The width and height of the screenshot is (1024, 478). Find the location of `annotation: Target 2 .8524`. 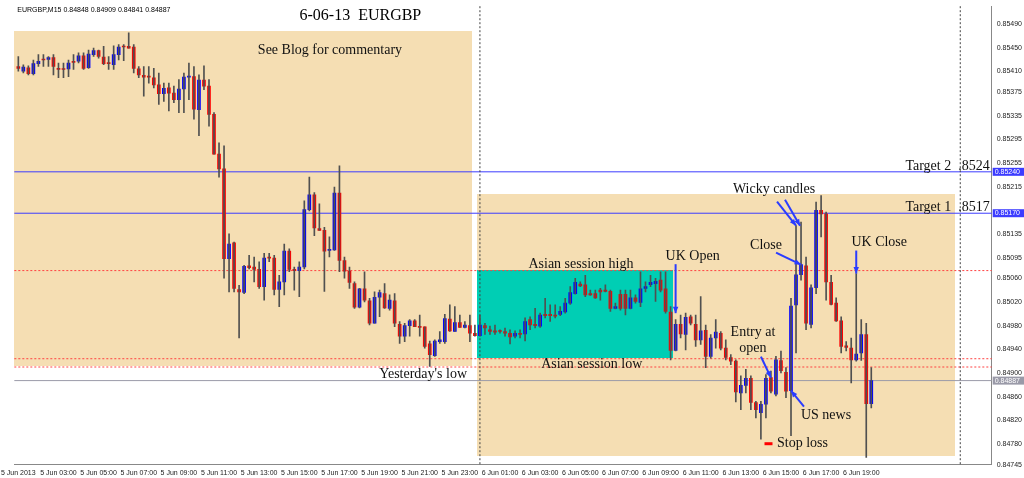

annotation: Target 2 .8524 is located at coordinates (947, 165).